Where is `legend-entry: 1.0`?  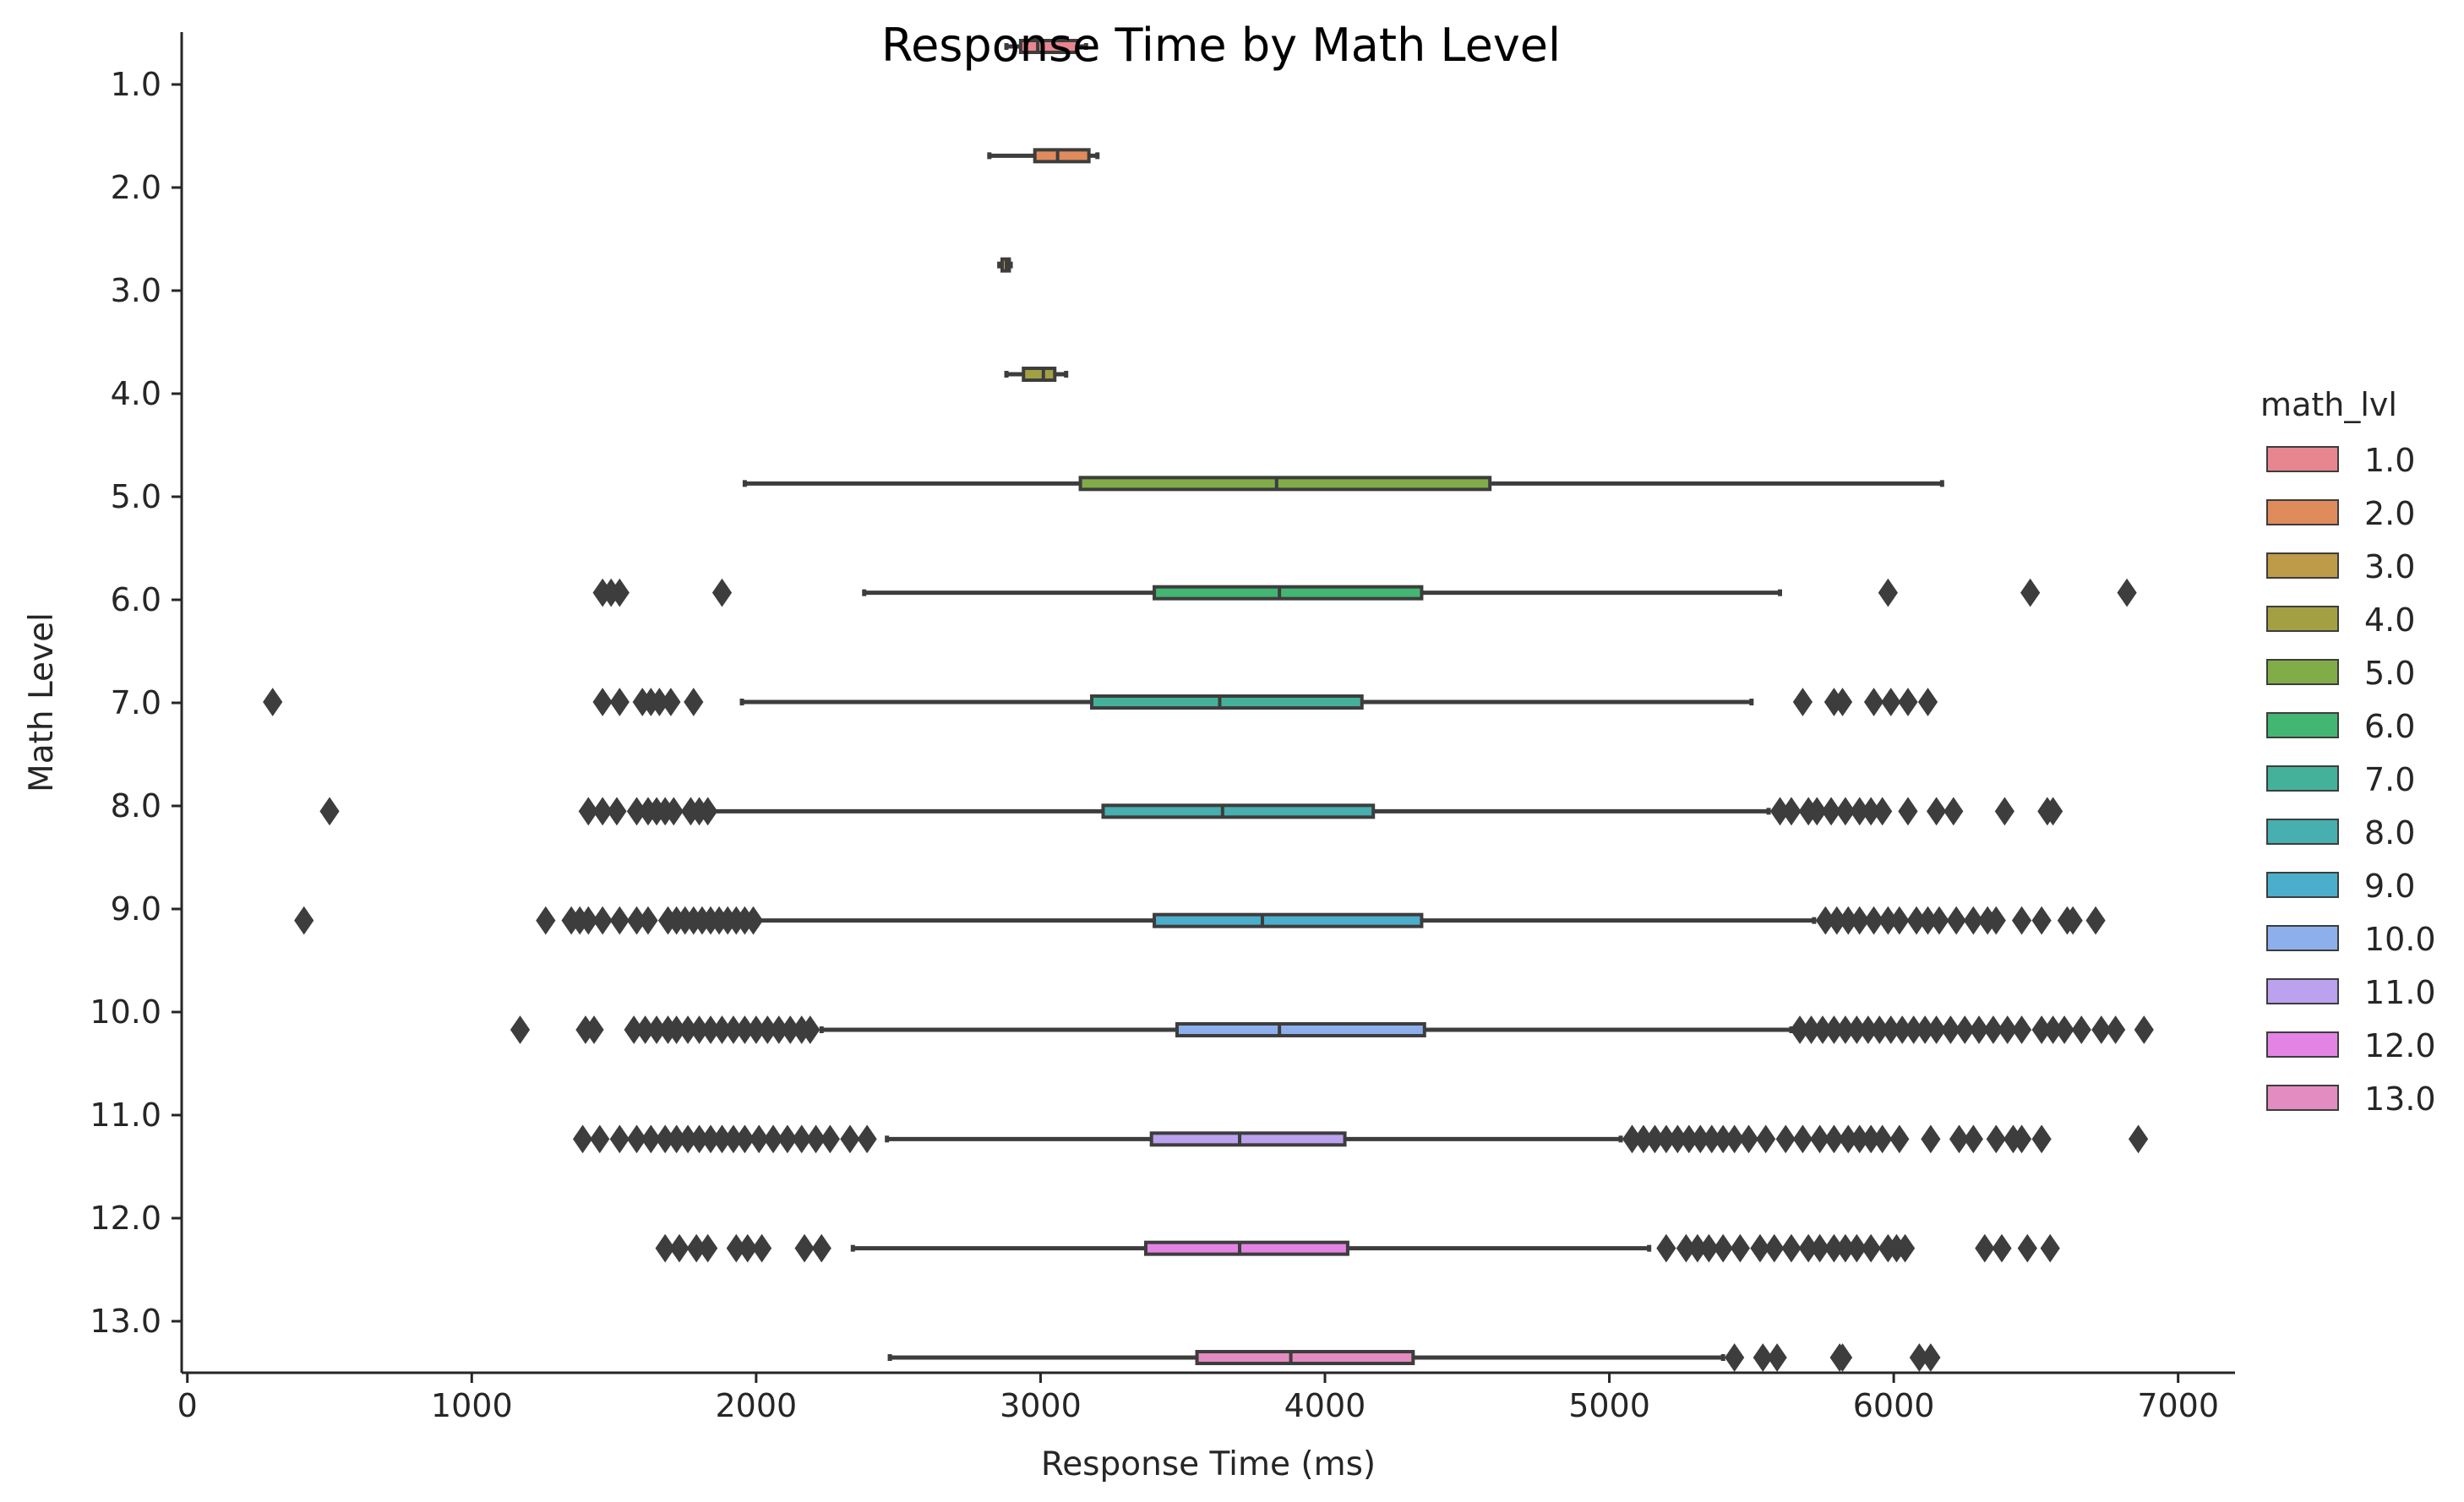
legend-entry: 1.0 is located at coordinates (2340, 460).